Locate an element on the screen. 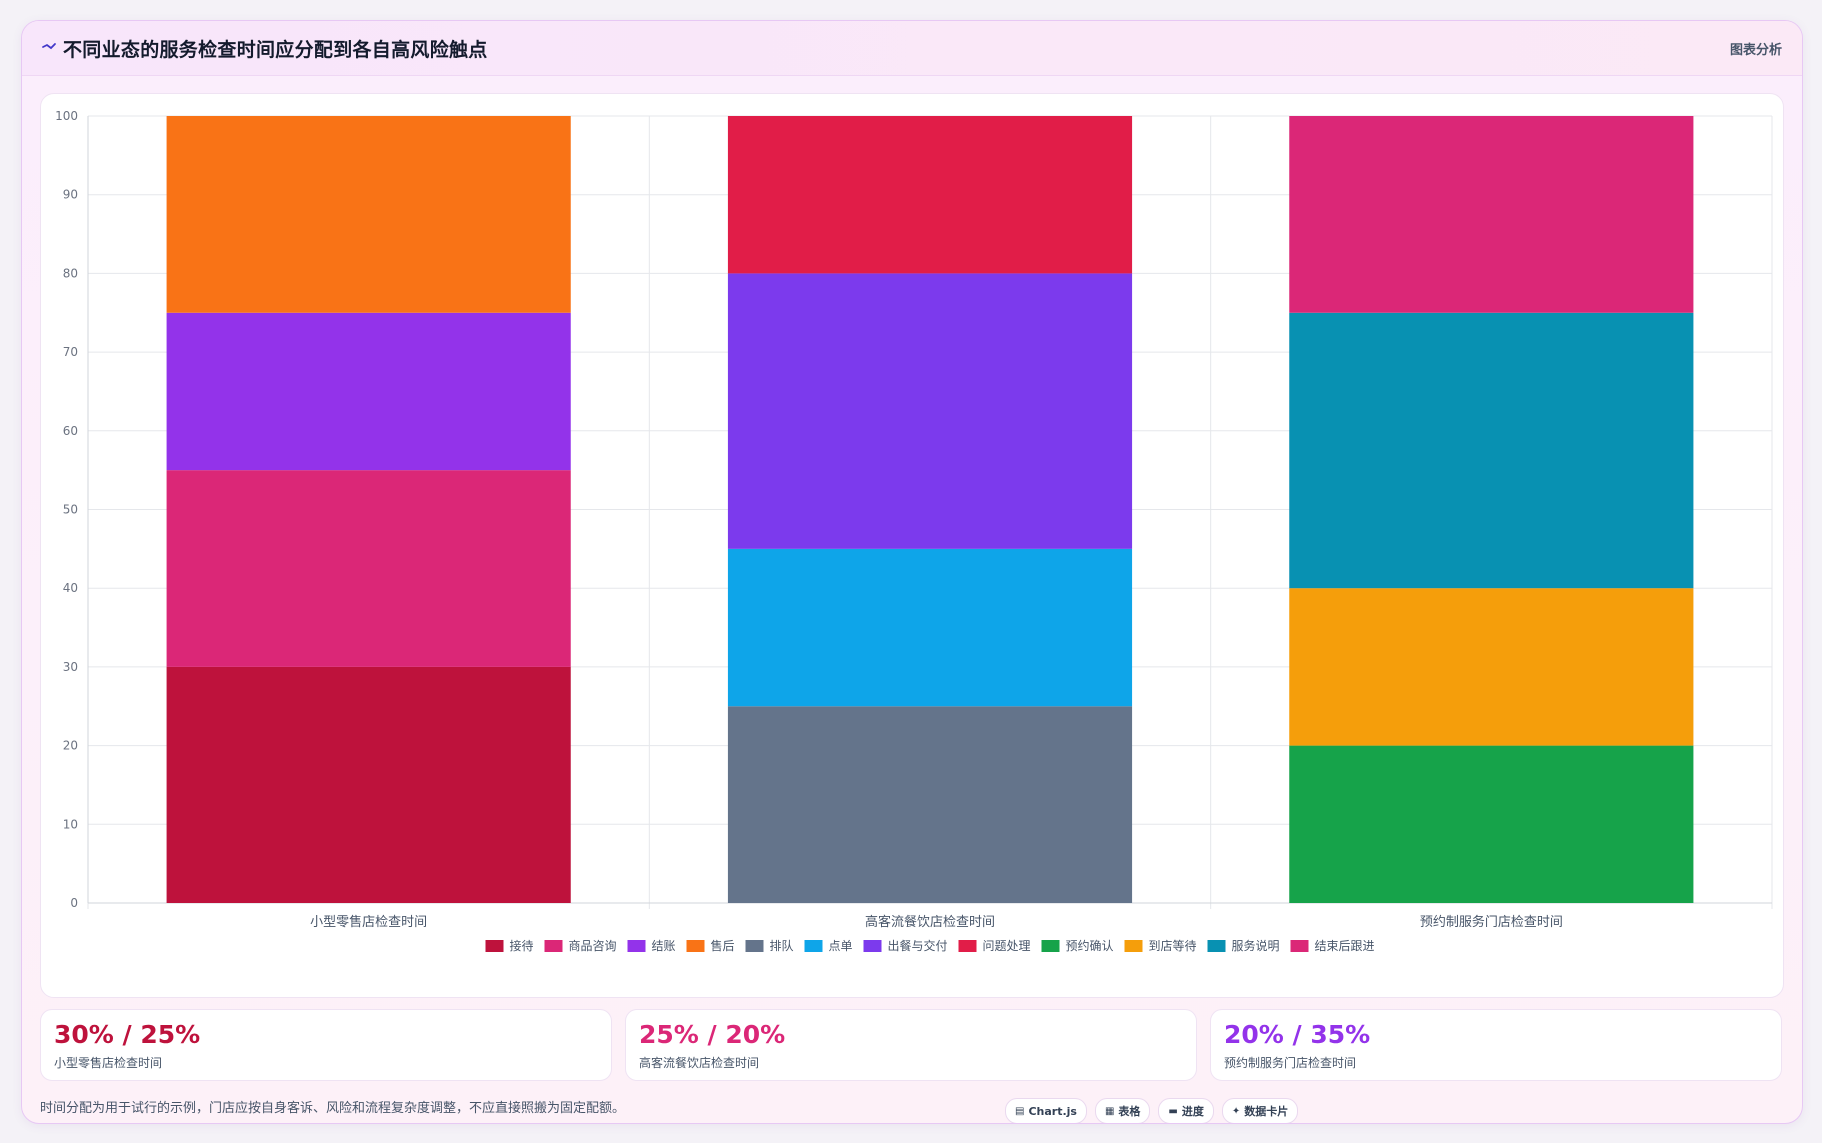  stat-card-restaurant: 25% / 20% 高客流餐饮店检查时间 is located at coordinates (911, 1045).